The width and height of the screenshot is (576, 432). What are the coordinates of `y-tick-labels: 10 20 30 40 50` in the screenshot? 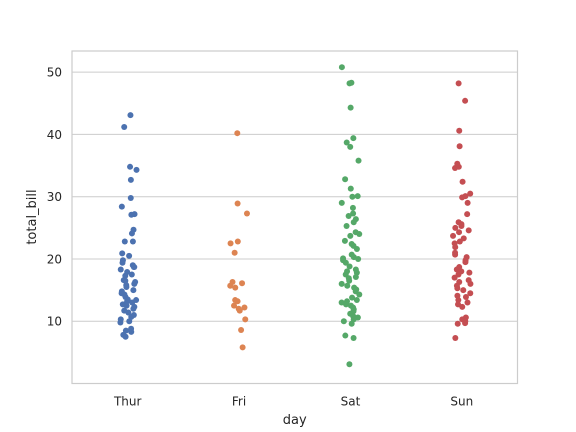 It's located at (54, 197).